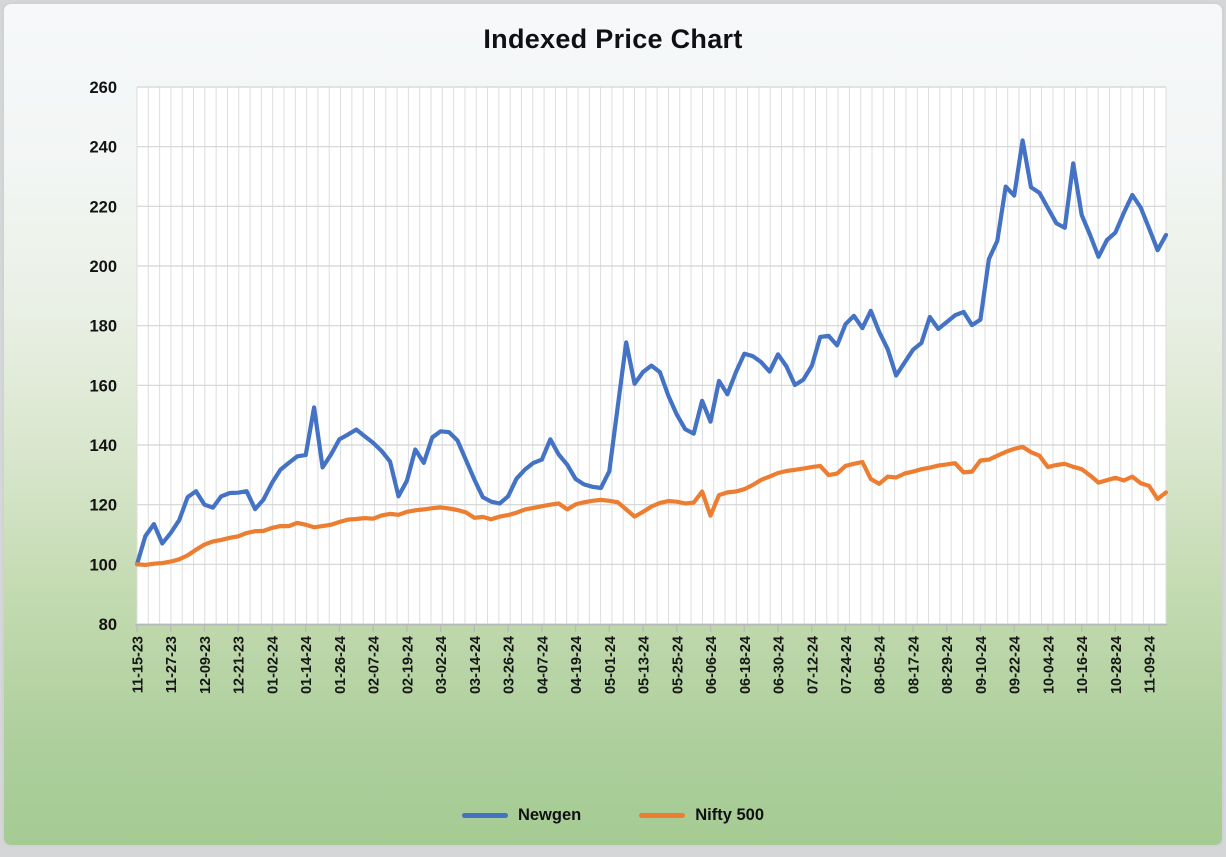  What do you see at coordinates (103, 327) in the screenshot?
I see `y-axis-label: 180` at bounding box center [103, 327].